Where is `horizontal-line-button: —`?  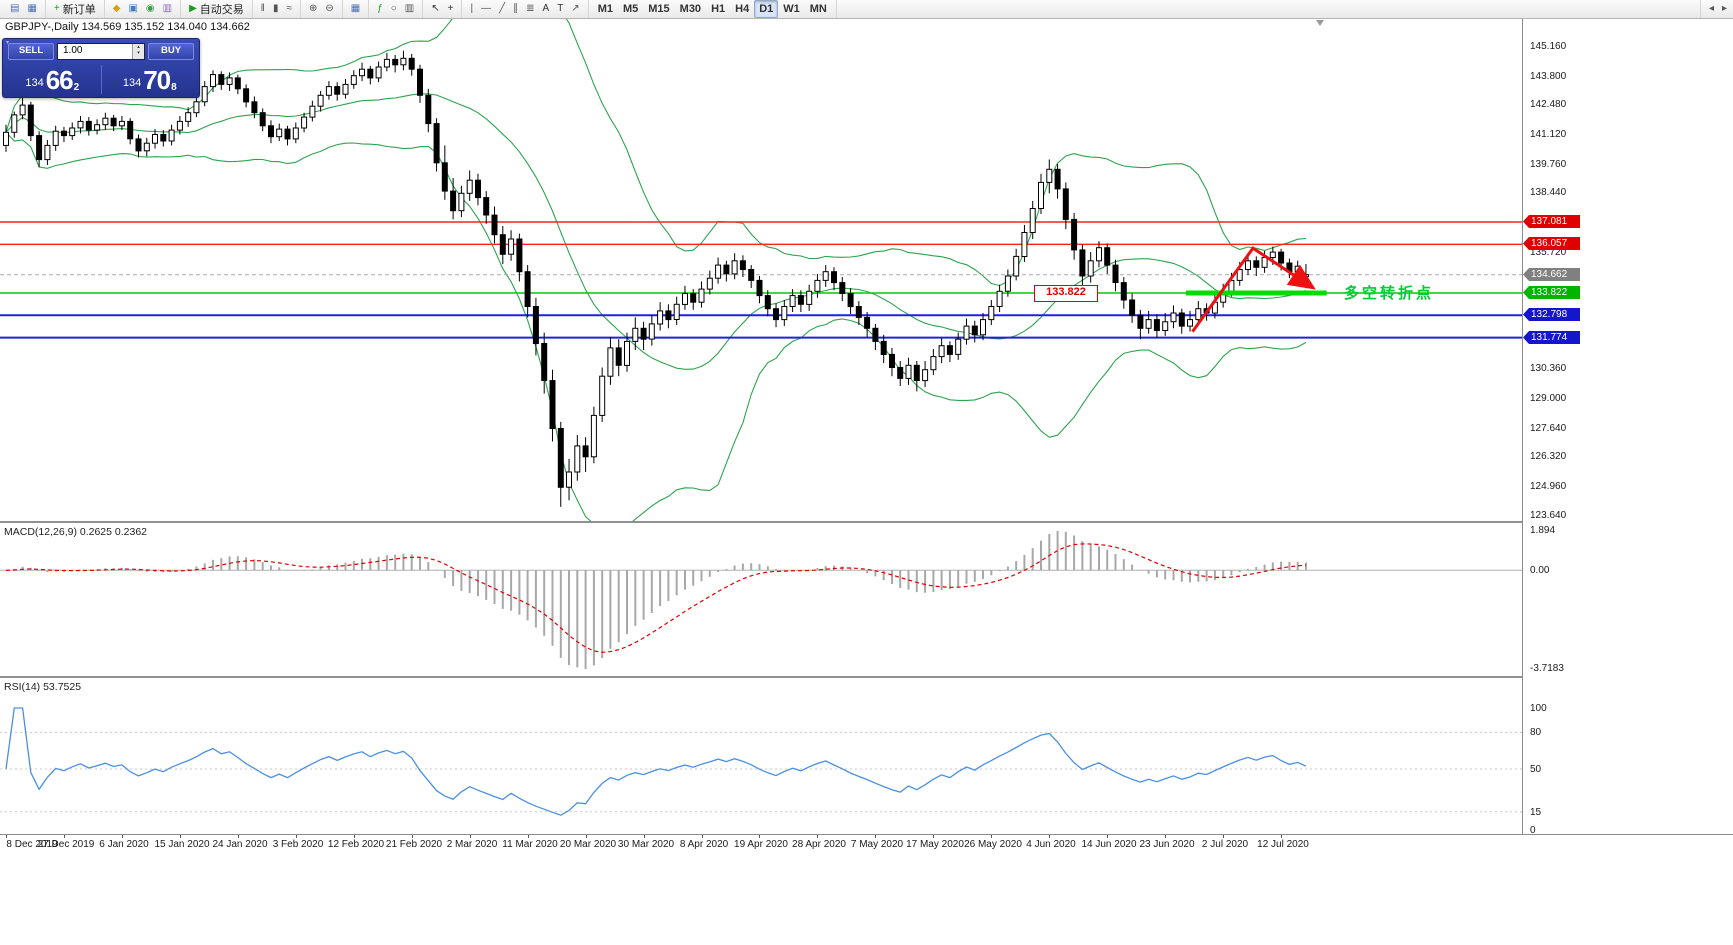
horizontal-line-button: — is located at coordinates (486, 9).